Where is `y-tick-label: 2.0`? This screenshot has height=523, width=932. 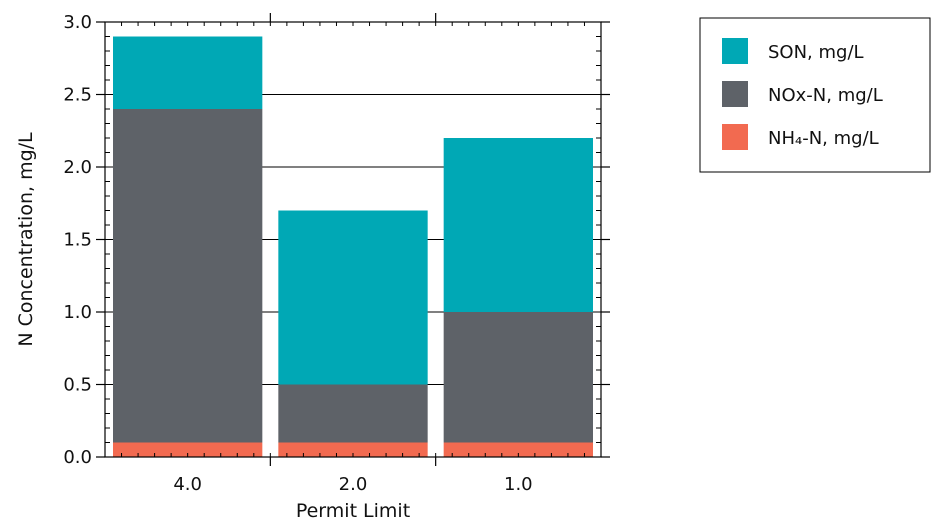 y-tick-label: 2.0 is located at coordinates (77, 167).